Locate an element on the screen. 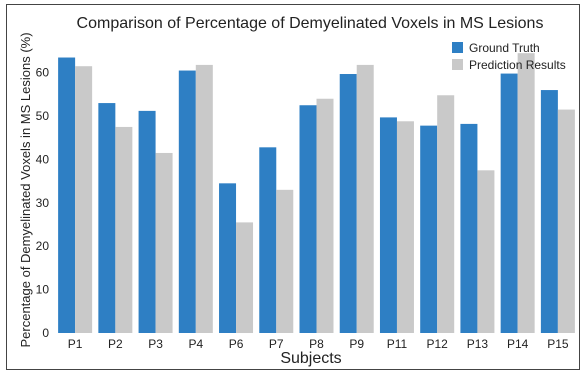  bar-ground-truth-p11 is located at coordinates (388, 225).